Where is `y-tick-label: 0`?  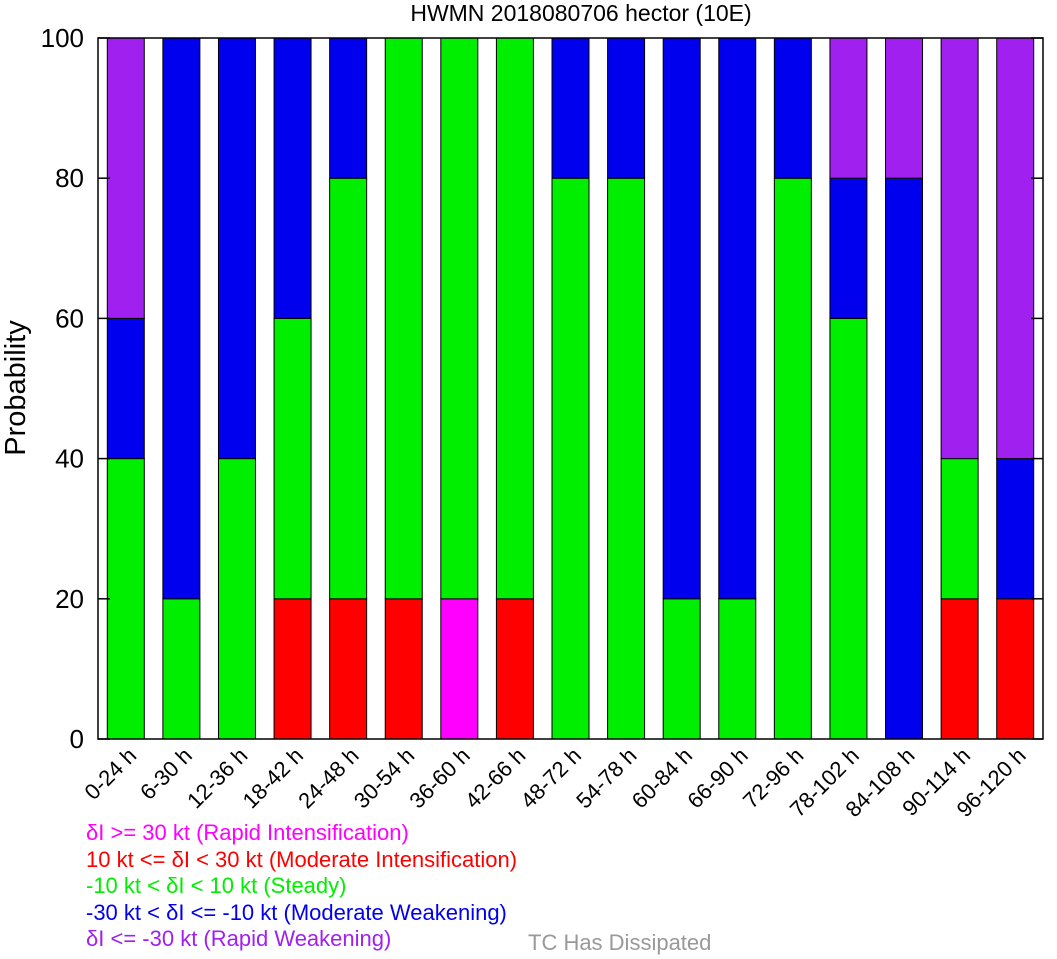 y-tick-label: 0 is located at coordinates (77, 739).